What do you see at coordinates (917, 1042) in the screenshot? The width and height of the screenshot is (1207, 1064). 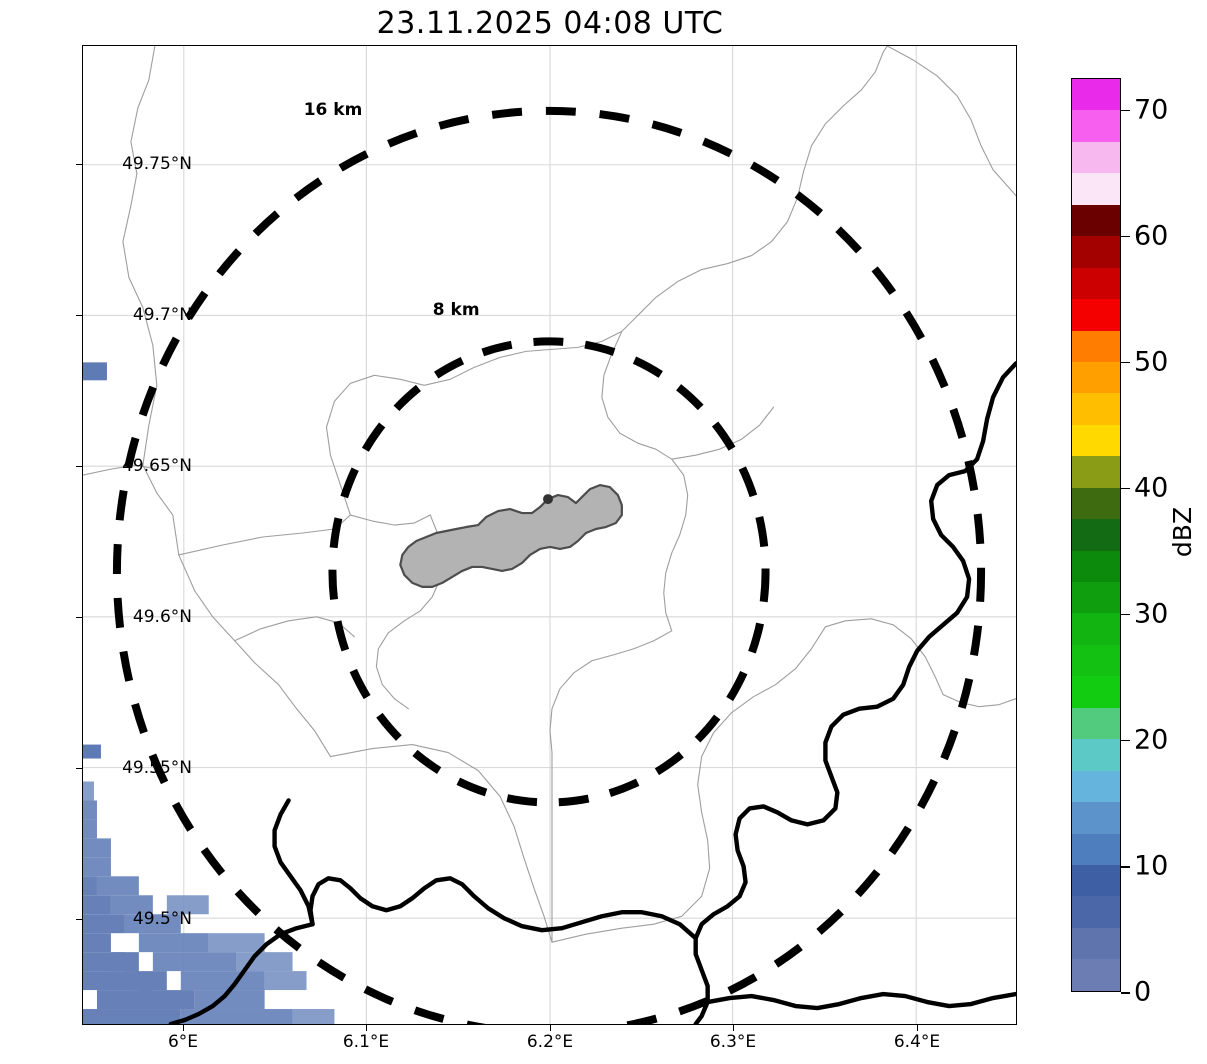 I see `x-axis-tick-label: 6.4°E` at bounding box center [917, 1042].